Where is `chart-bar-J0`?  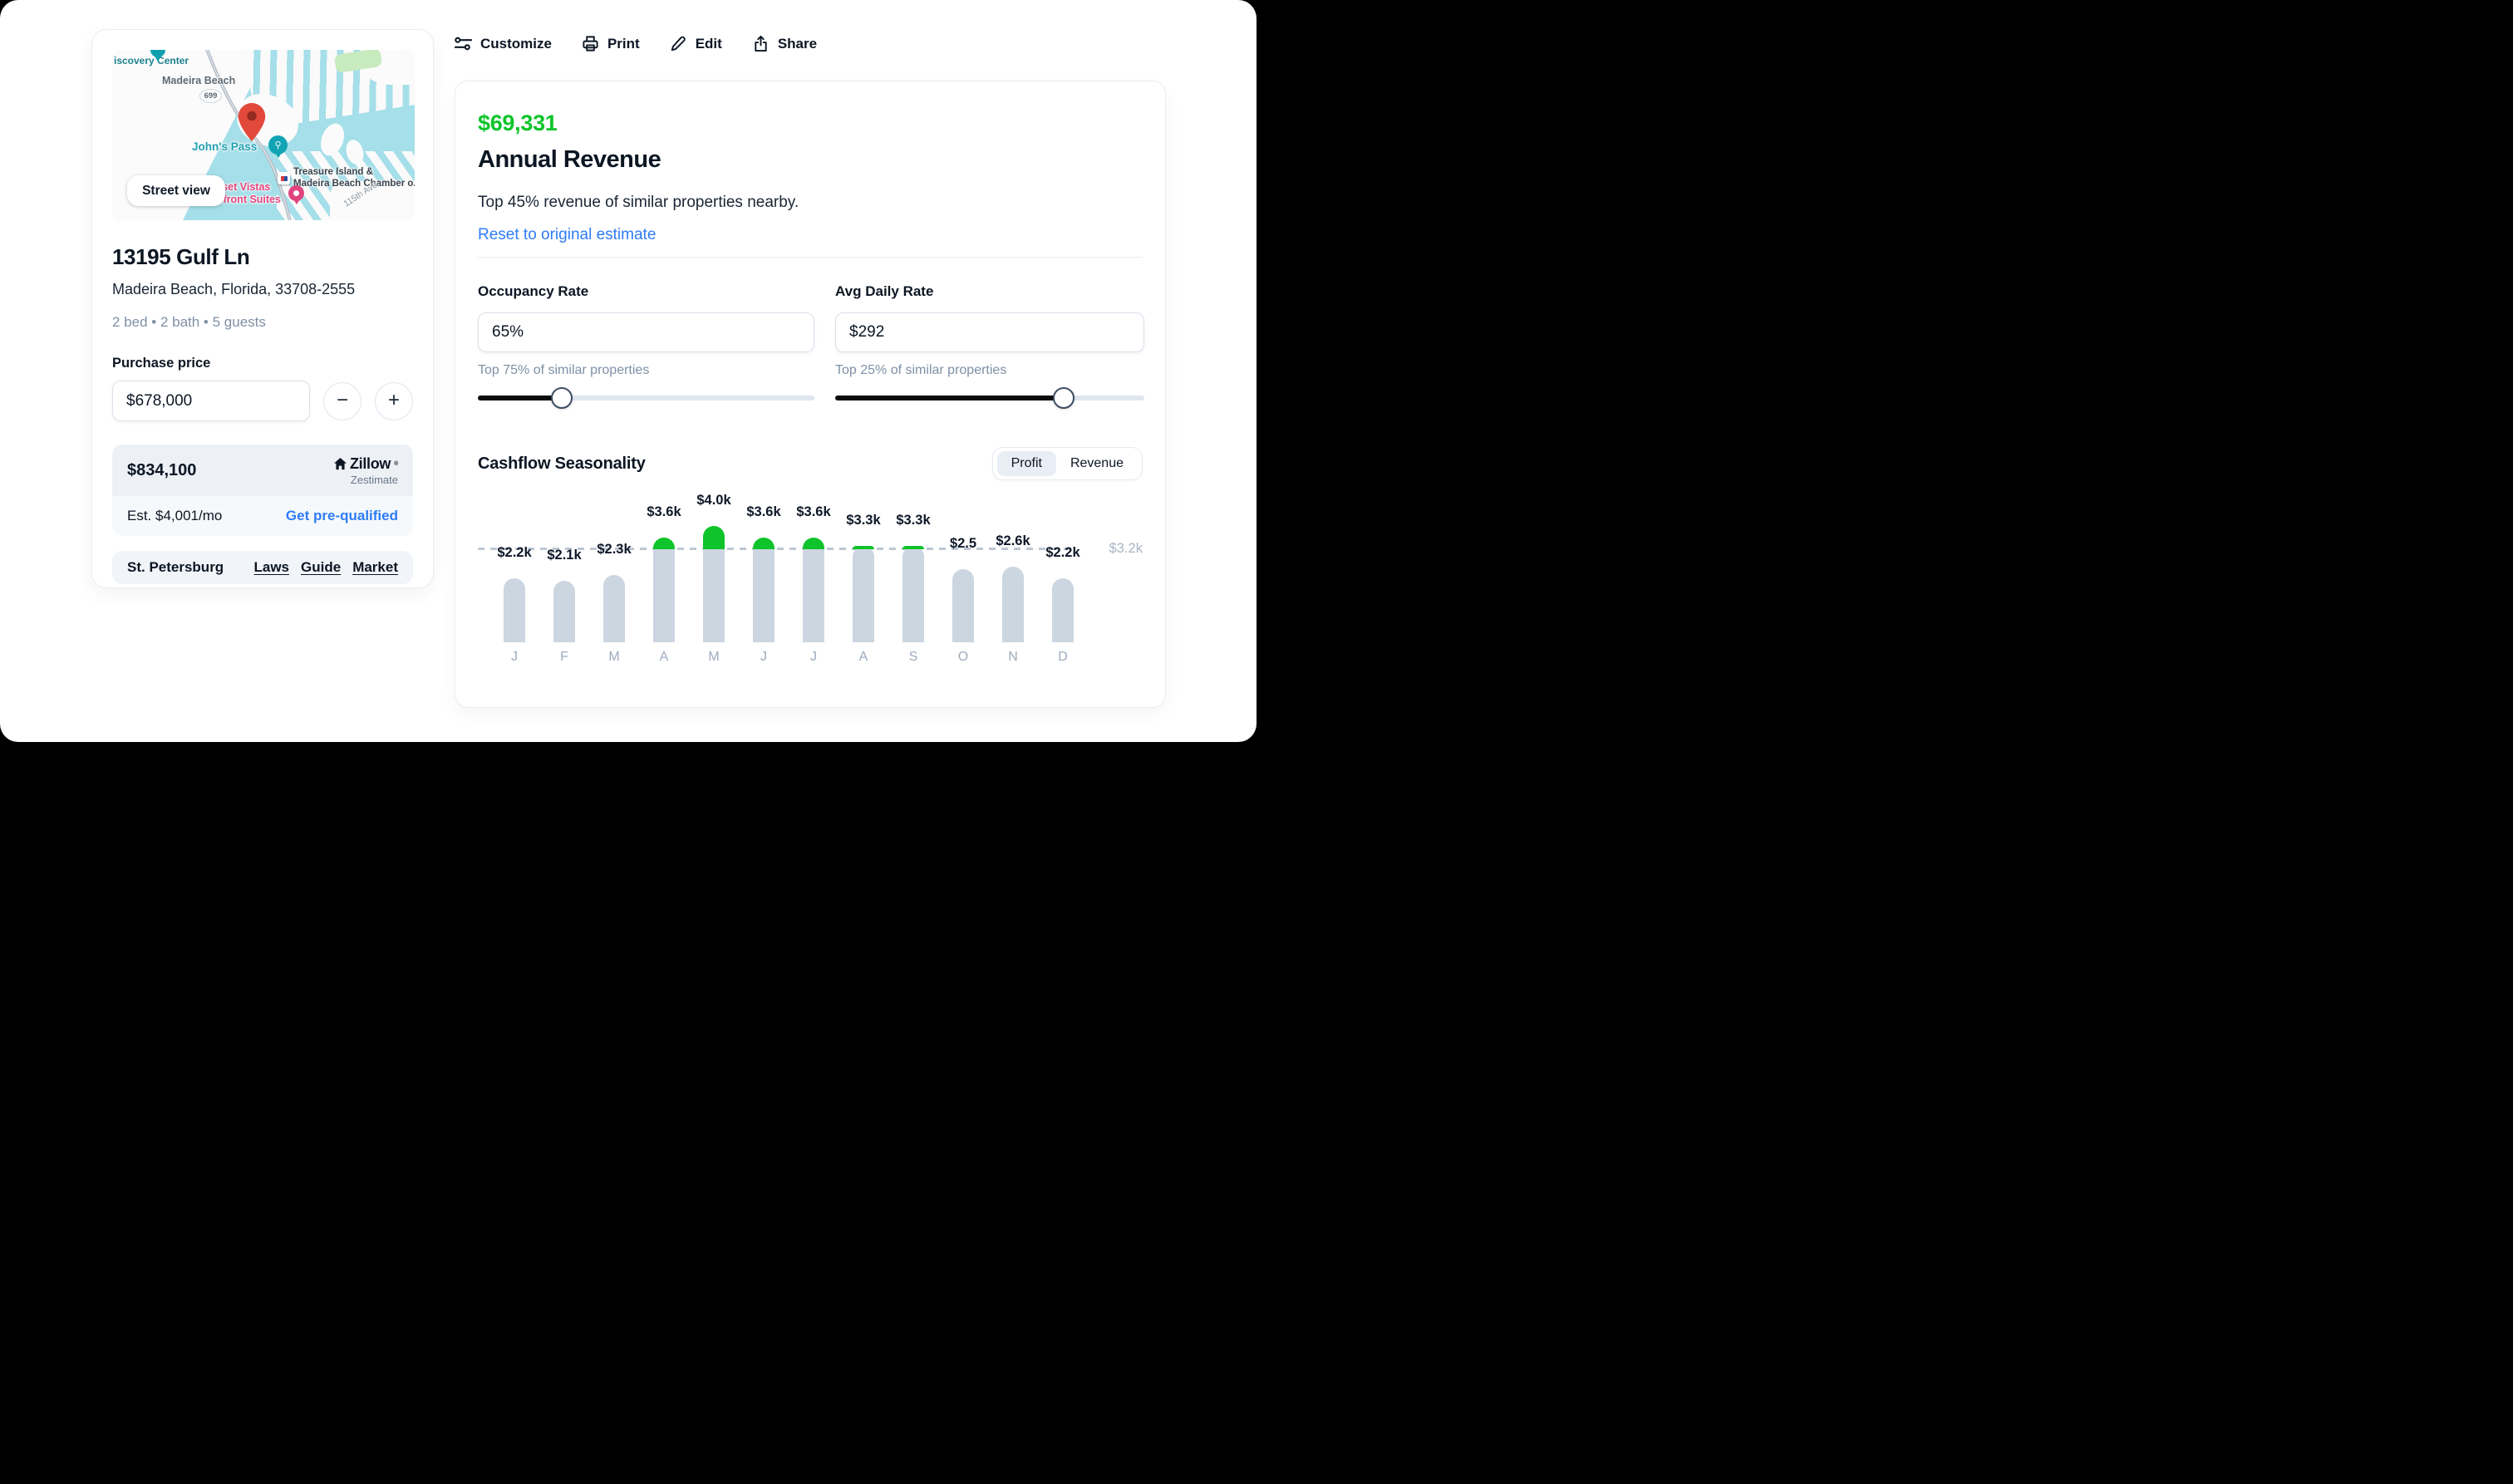 chart-bar-J0 is located at coordinates (514, 609).